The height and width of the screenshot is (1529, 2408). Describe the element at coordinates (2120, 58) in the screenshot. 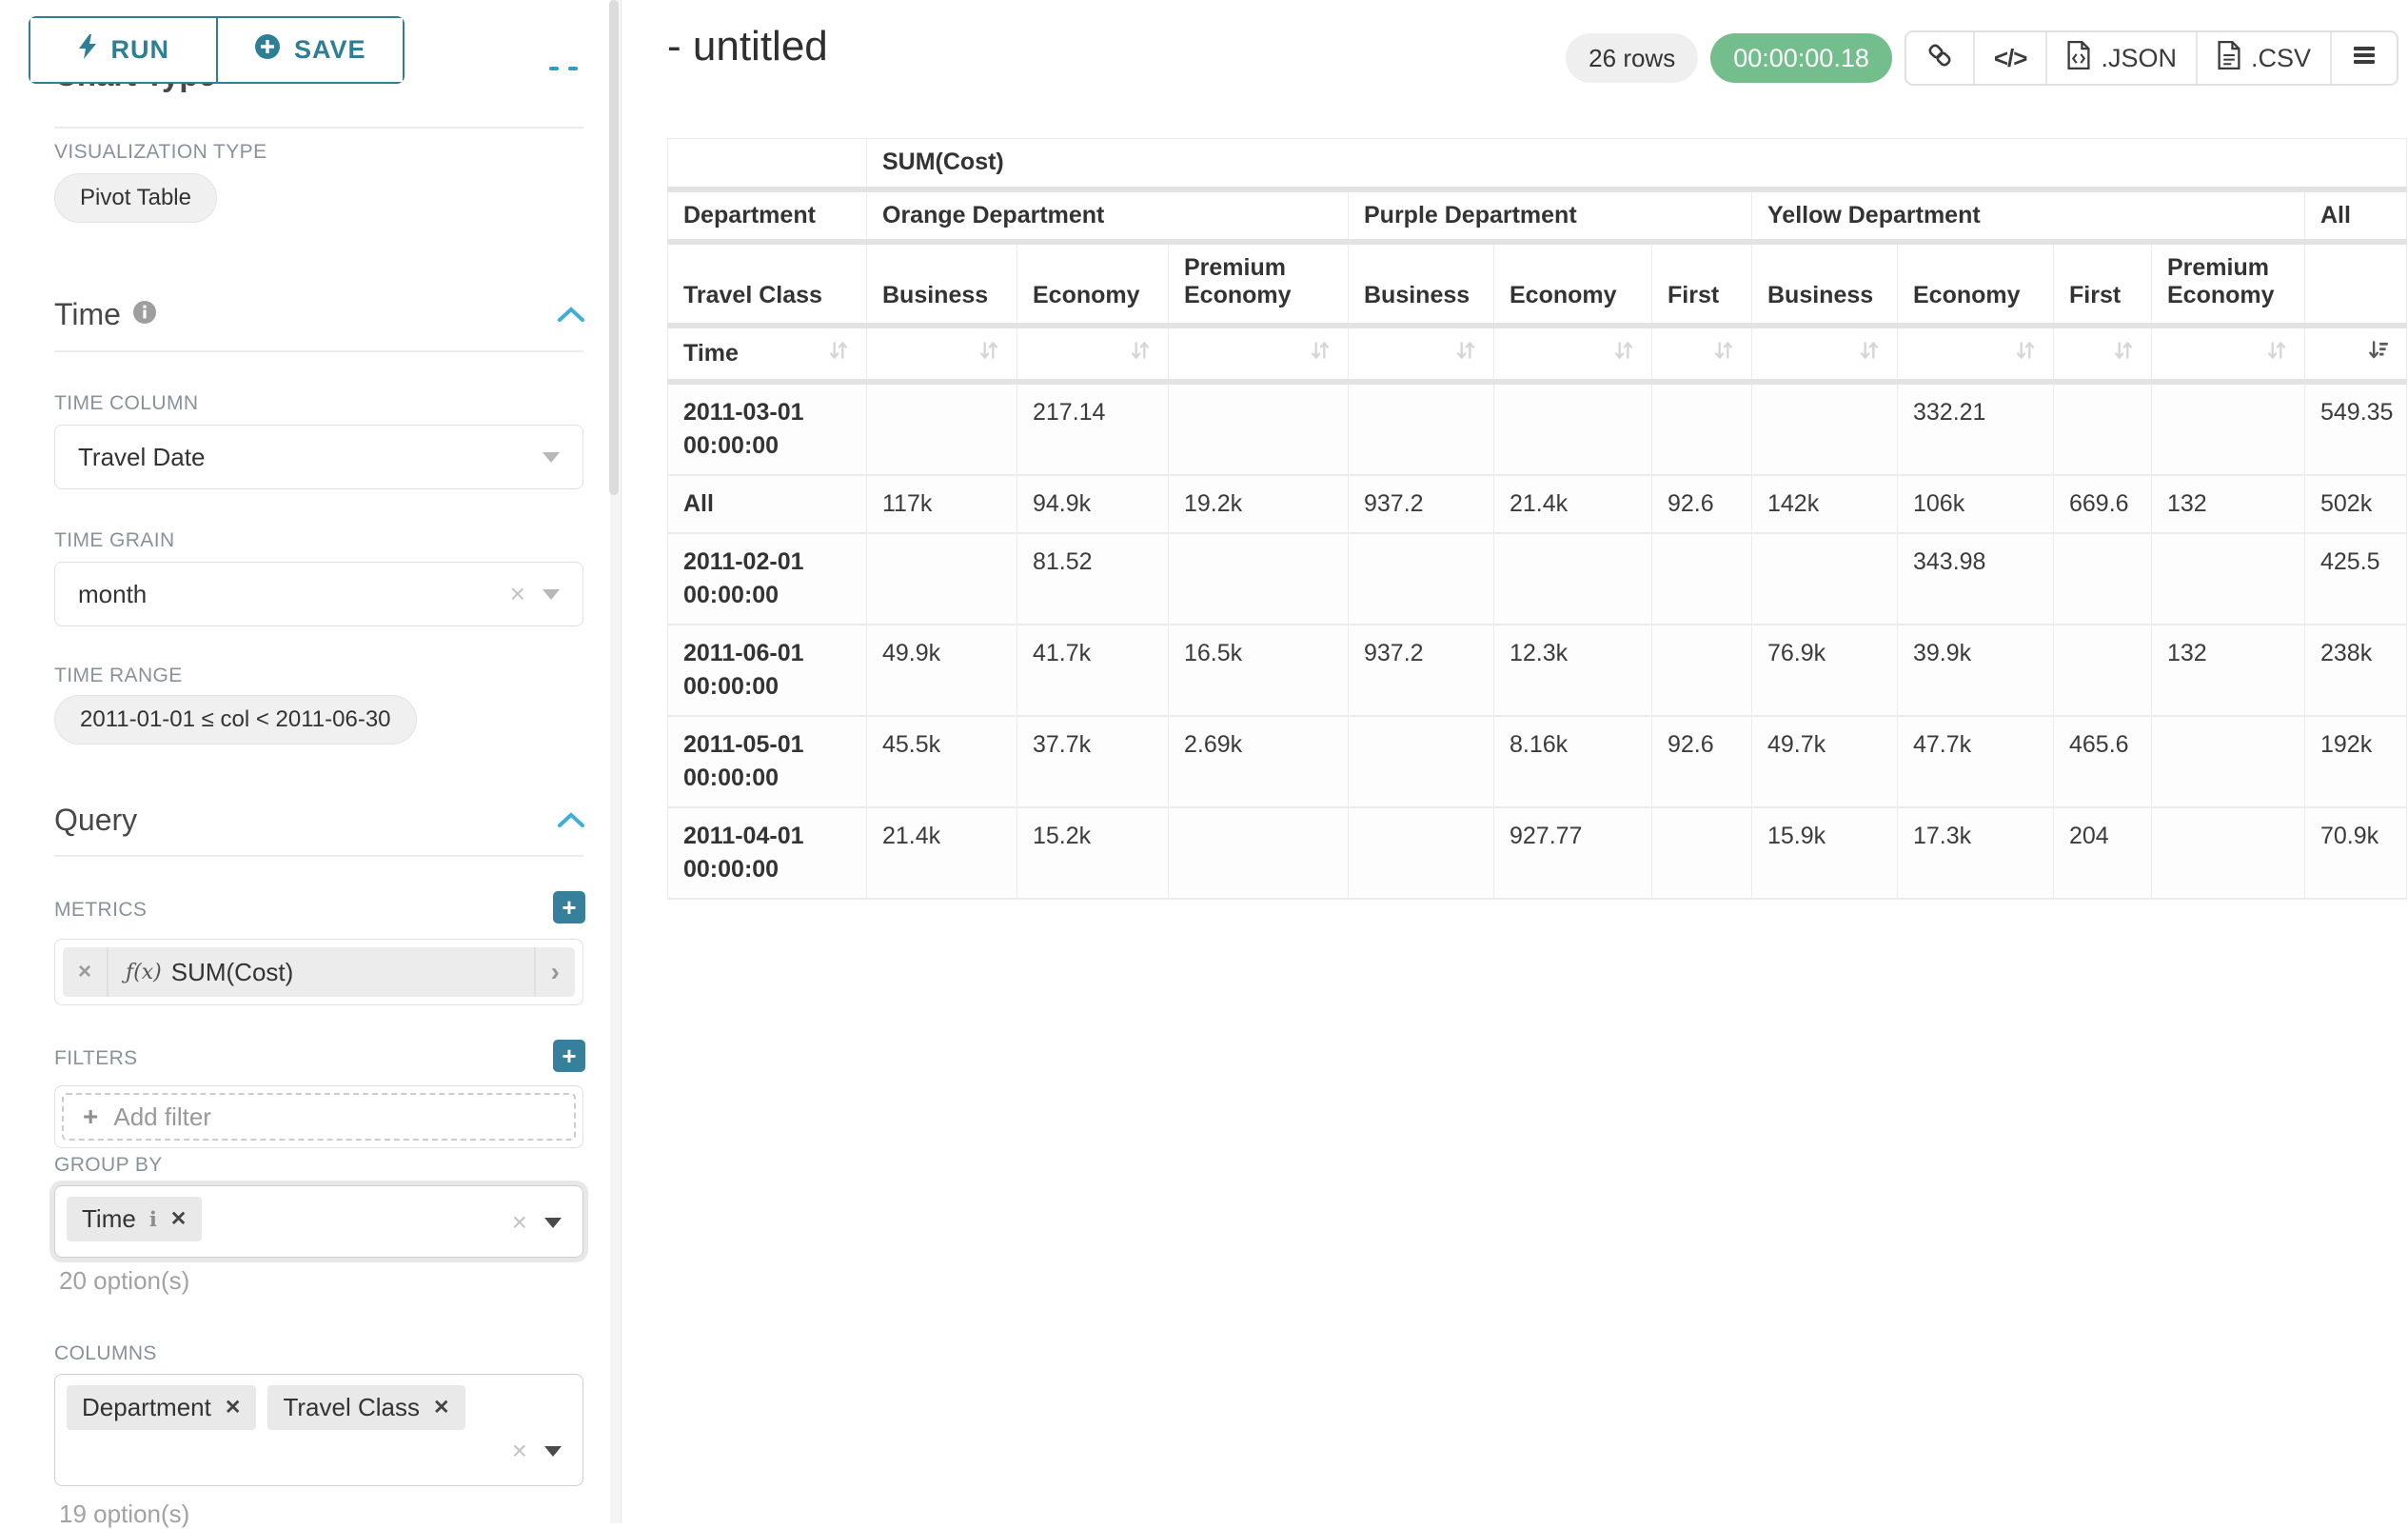

I see `export-json-button: .JSON` at that location.